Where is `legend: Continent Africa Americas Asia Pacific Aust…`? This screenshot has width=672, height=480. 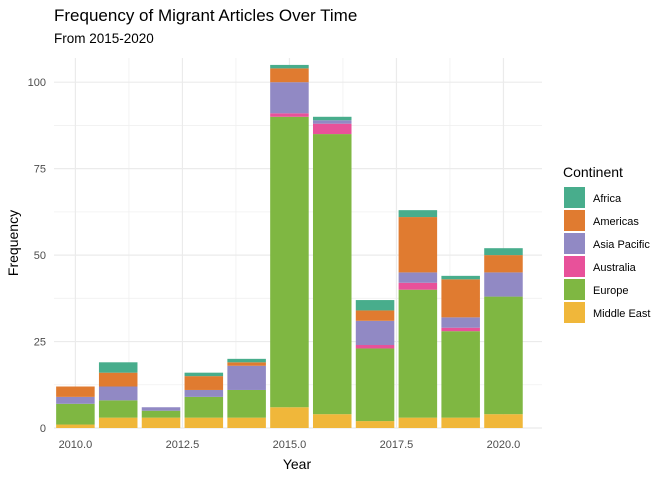
legend: Continent Africa Americas Asia Pacific Aust… is located at coordinates (606, 243).